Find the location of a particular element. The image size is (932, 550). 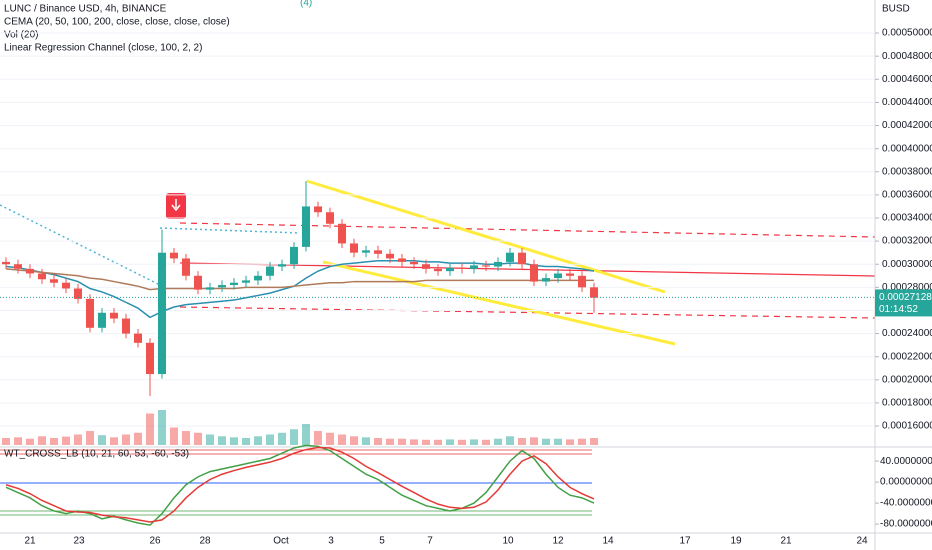

regression-line is located at coordinates (527, 269).